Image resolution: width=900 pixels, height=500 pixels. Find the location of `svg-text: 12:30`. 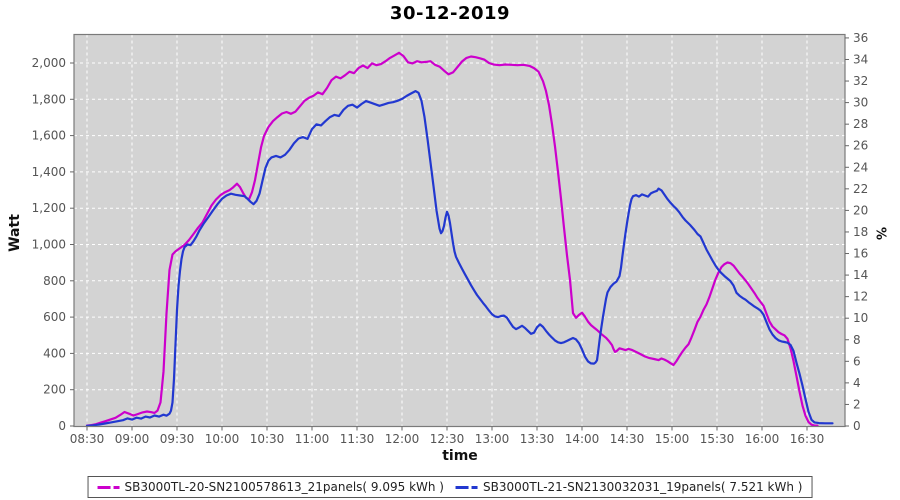

svg-text: 12:30 is located at coordinates (447, 439).